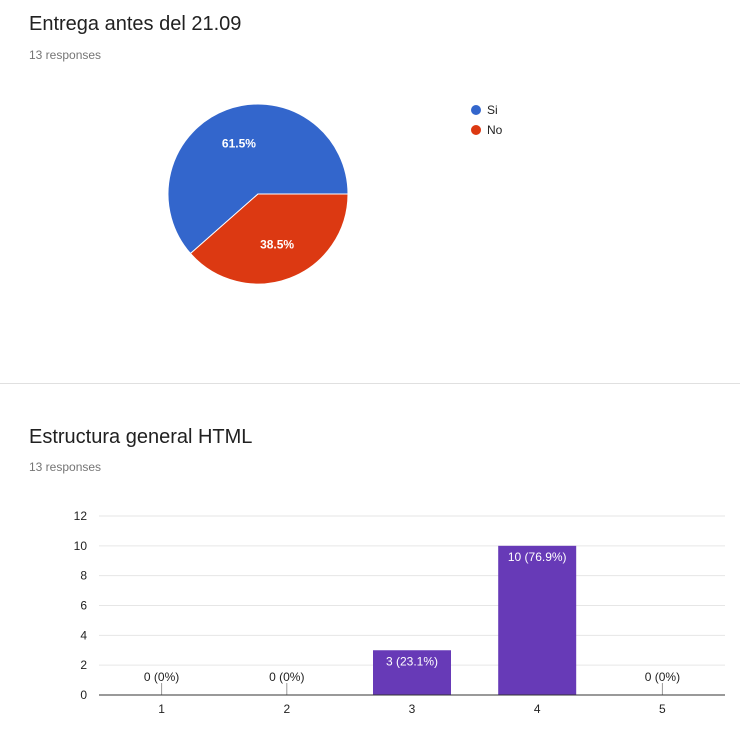 This screenshot has height=737, width=740. I want to click on pie-slice-label: 61.5%, so click(239, 143).